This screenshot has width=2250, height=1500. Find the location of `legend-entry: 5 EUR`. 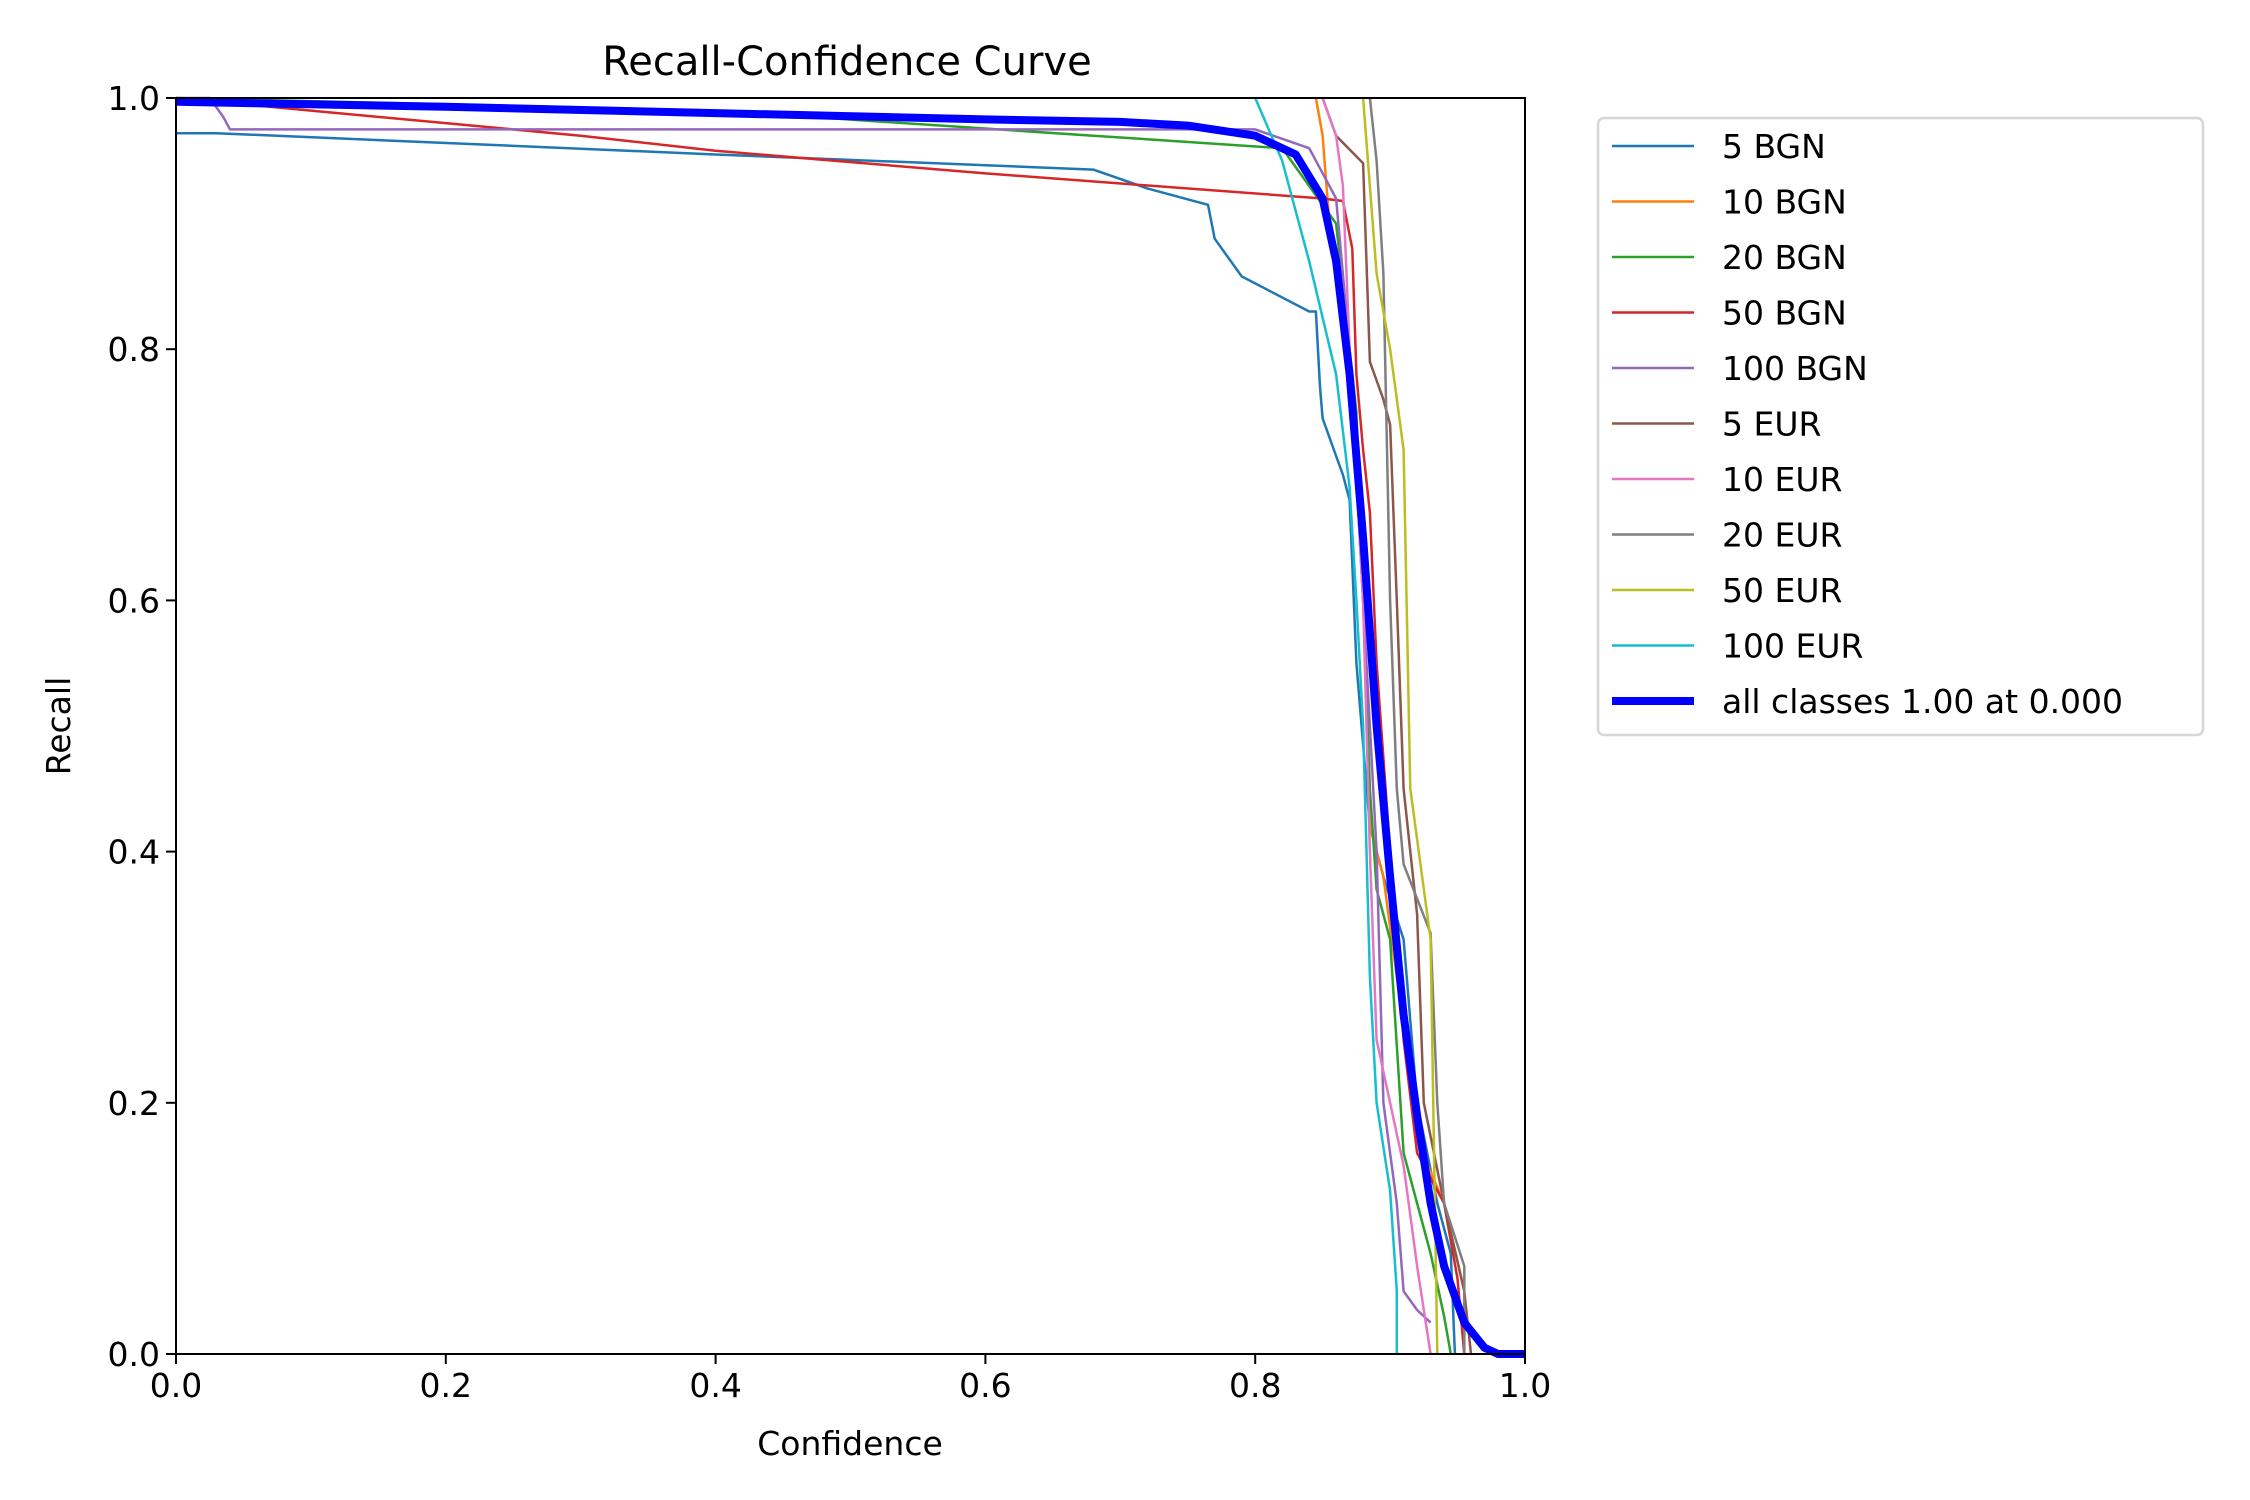

legend-entry: 5 EUR is located at coordinates (1771, 424).